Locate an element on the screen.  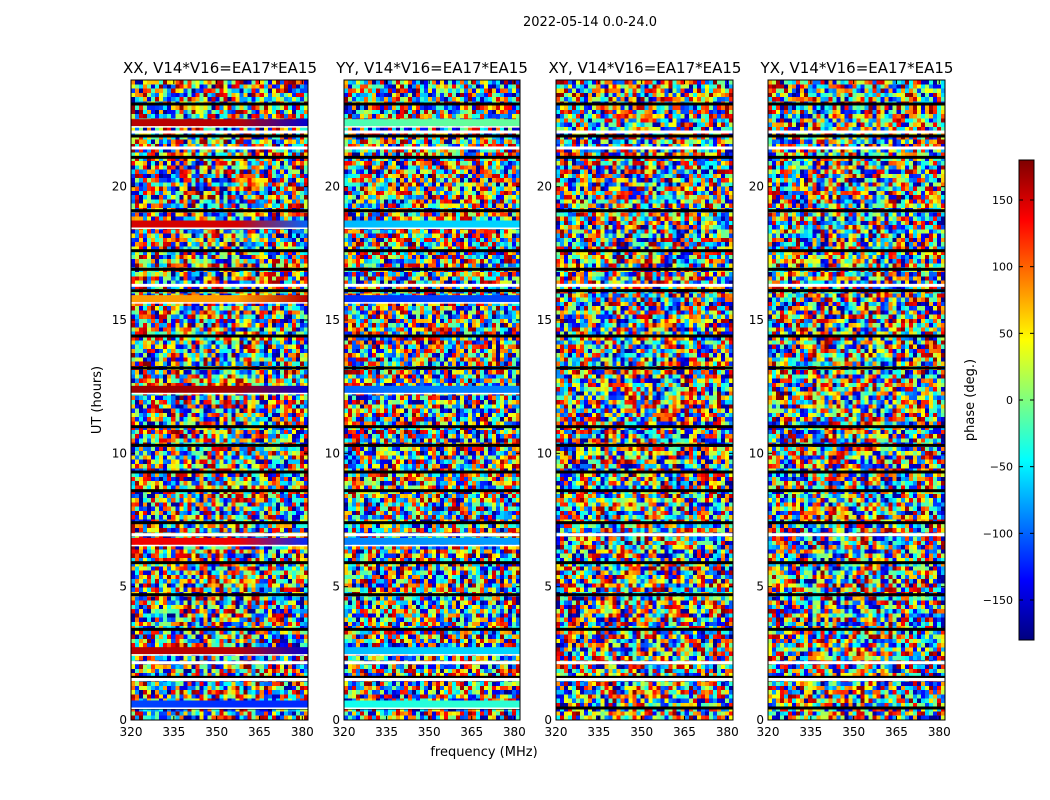
colorbar-tick-label: −150 is located at coordinates (998, 600).